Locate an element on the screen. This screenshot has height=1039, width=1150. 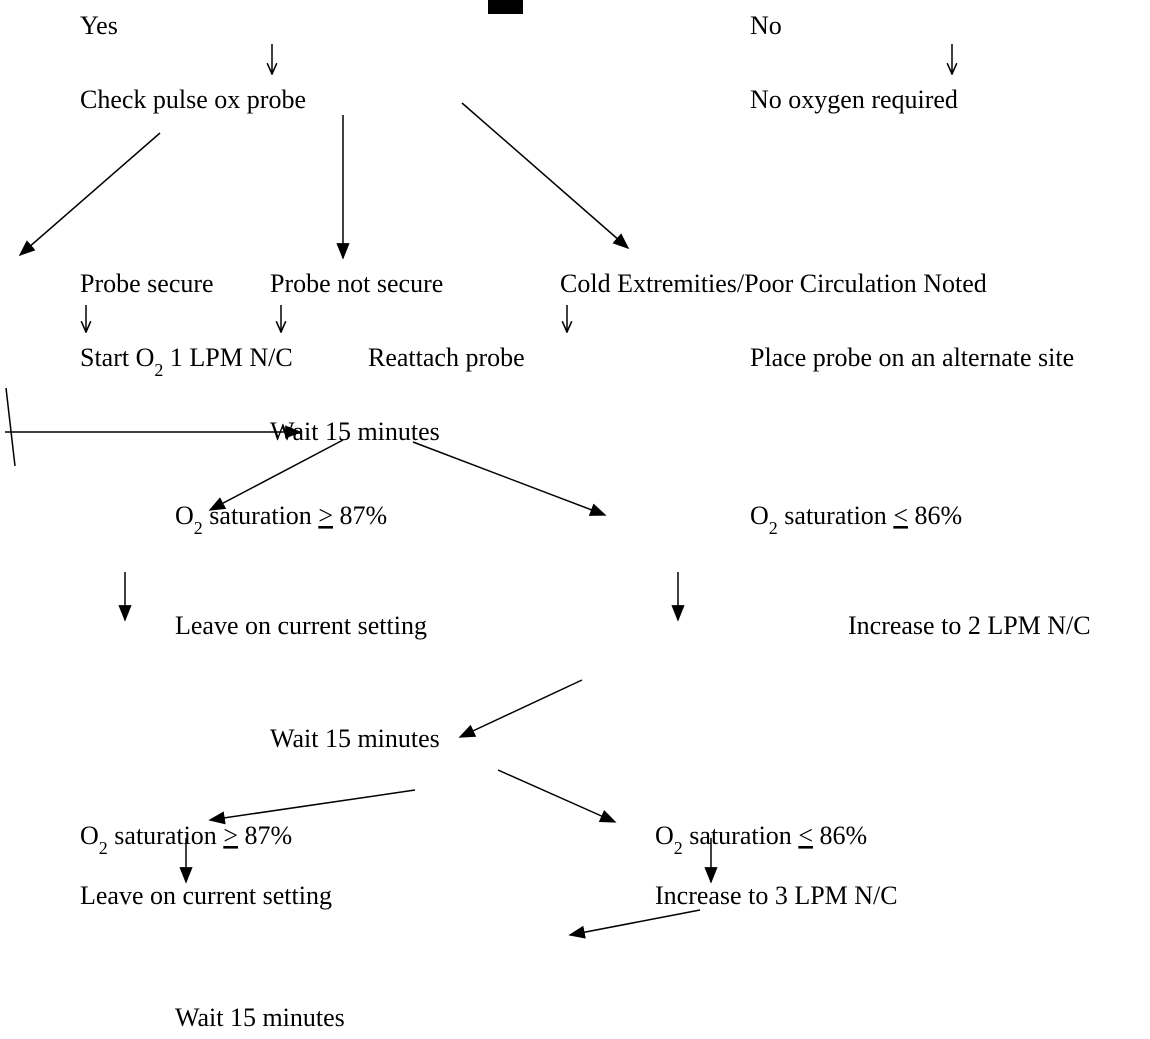
node-label: Start O2 1 LPM N/C is located at coordinates (186, 361).